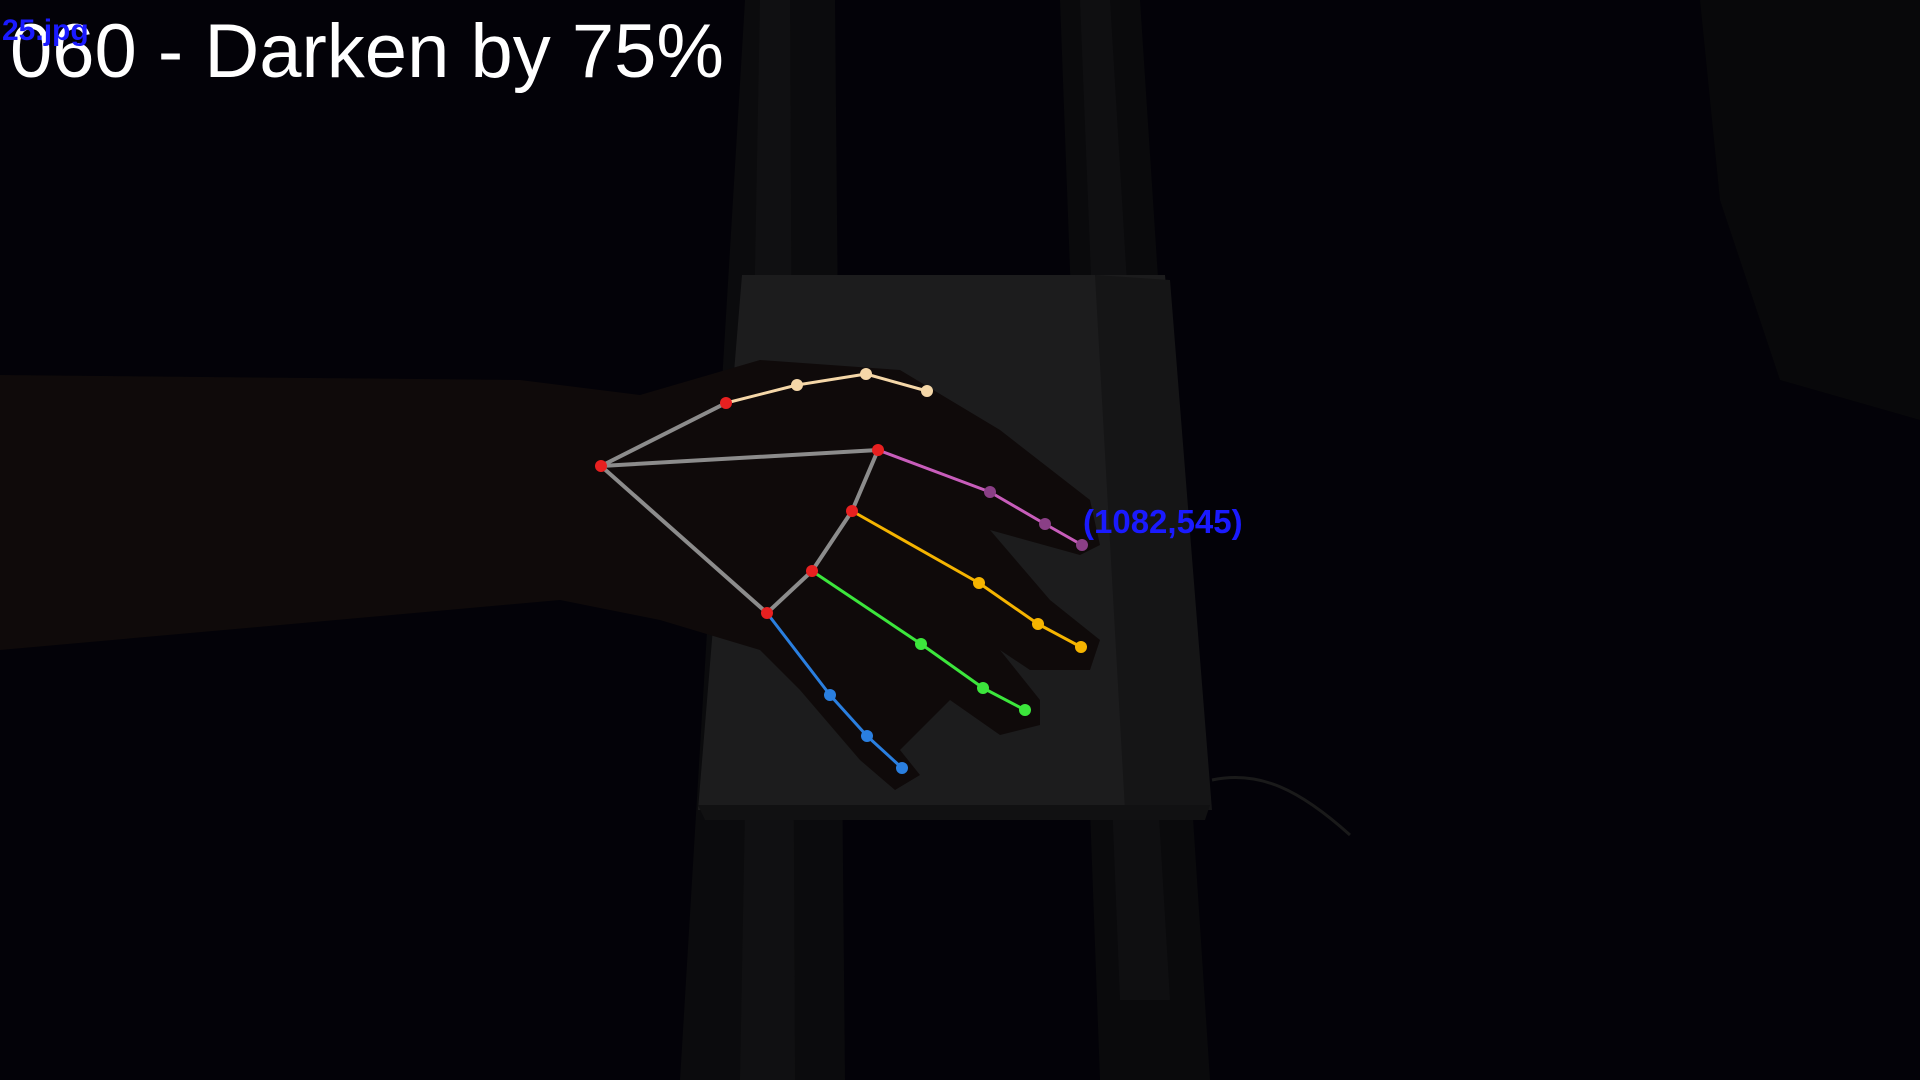  What do you see at coordinates (878, 450) in the screenshot?
I see `index-base-joint` at bounding box center [878, 450].